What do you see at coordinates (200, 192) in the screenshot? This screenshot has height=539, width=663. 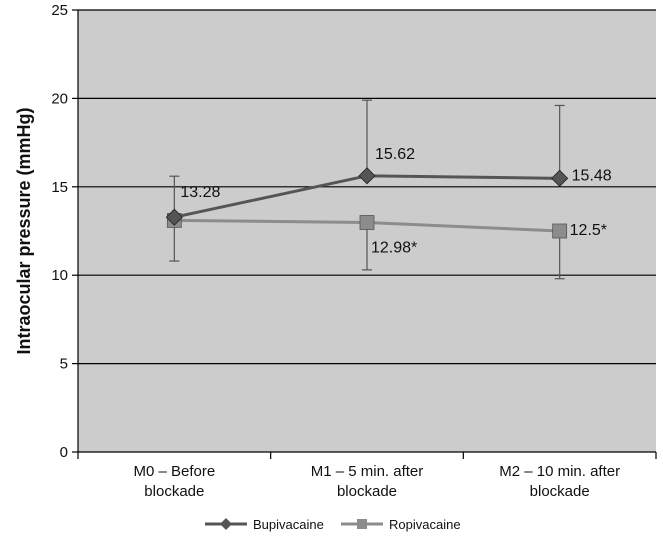 I see `data-label-bupivacaine-0: 13.28` at bounding box center [200, 192].